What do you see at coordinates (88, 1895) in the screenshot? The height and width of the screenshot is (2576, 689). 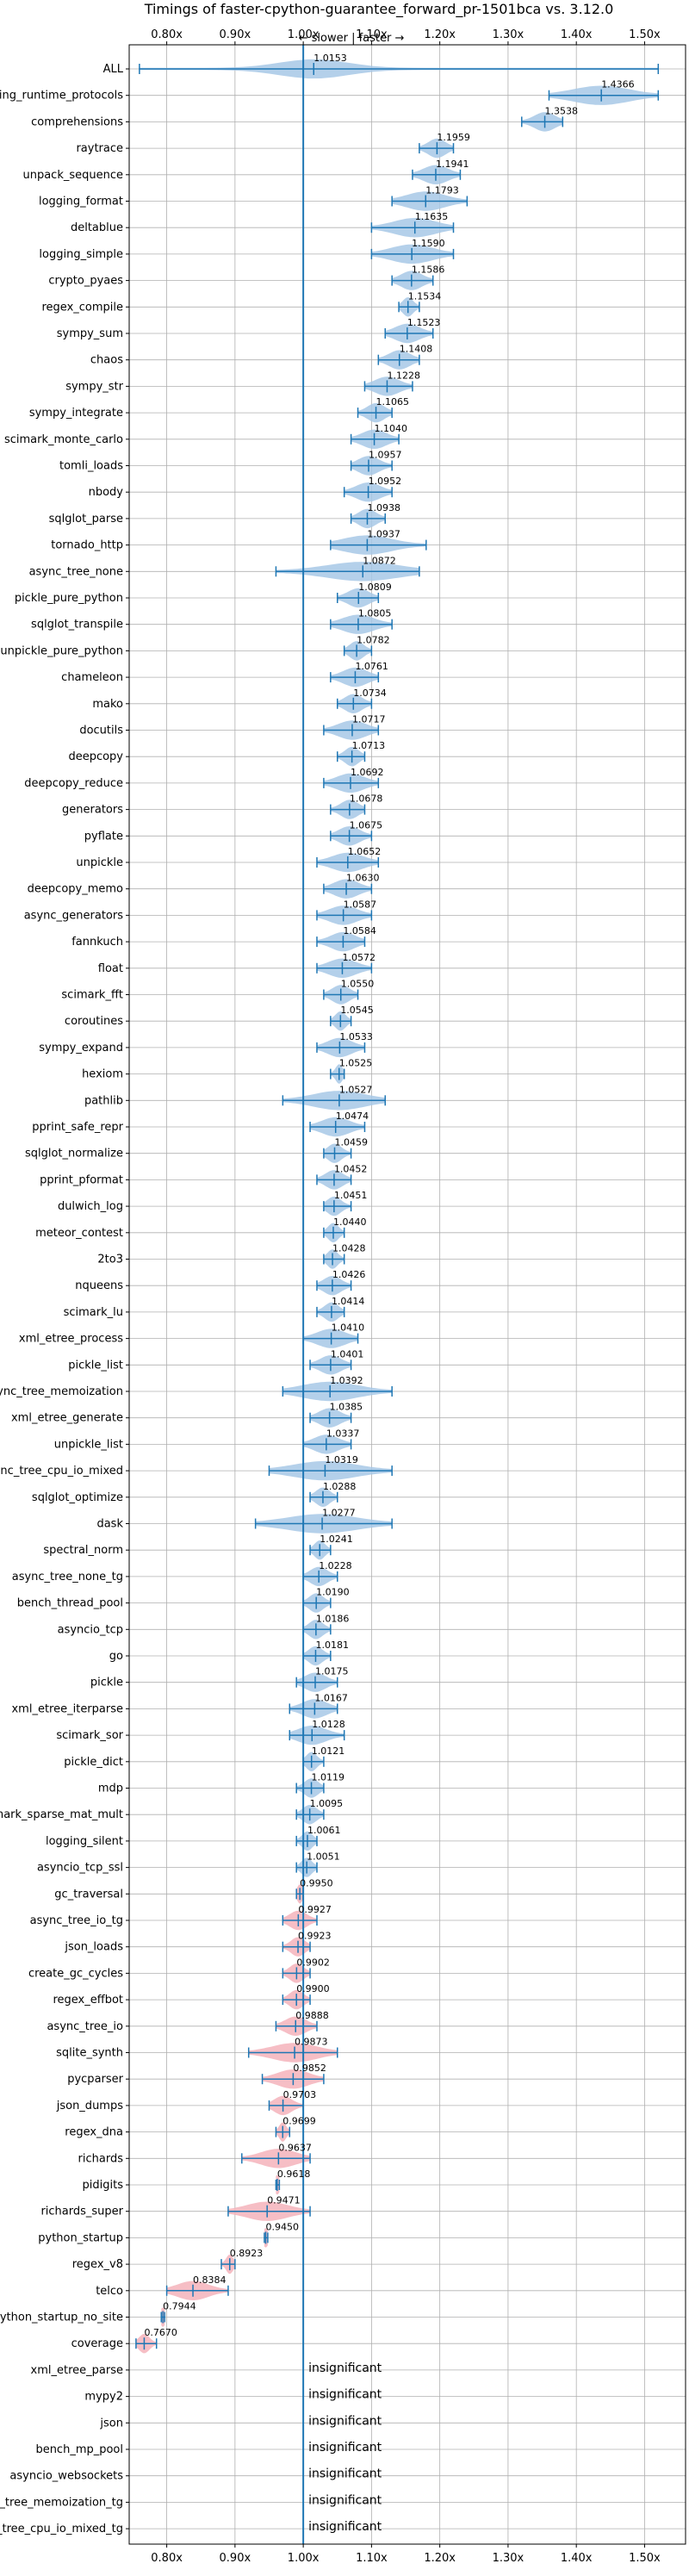 I see `benchmark-name: gc_traversal` at bounding box center [88, 1895].